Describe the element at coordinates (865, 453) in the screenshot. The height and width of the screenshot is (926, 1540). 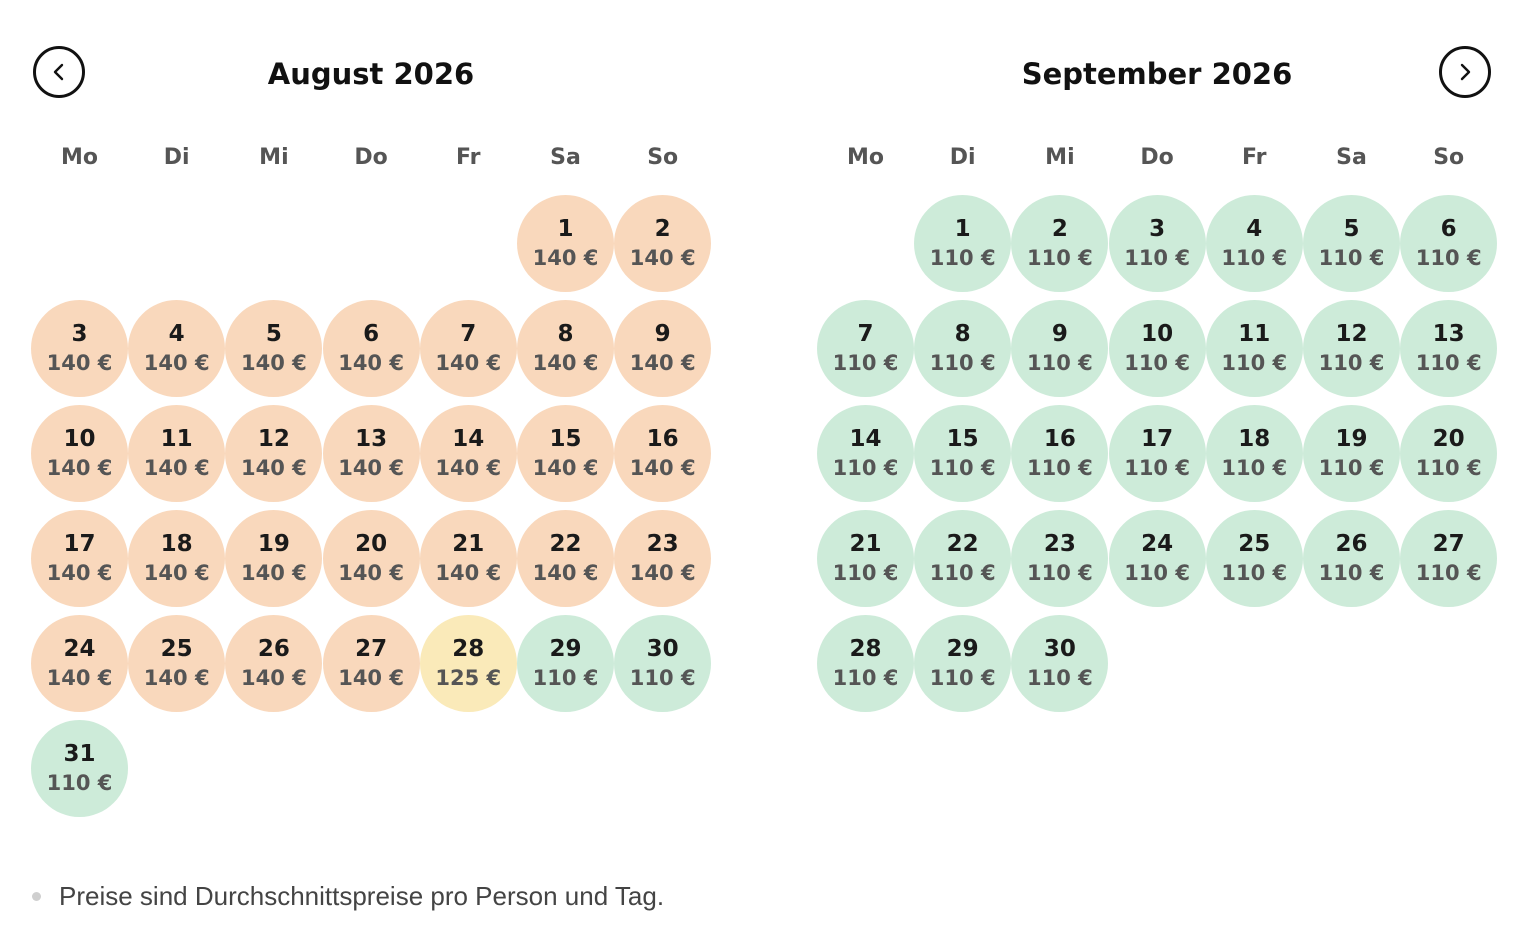
I see `day-cell: 14 110 €` at that location.